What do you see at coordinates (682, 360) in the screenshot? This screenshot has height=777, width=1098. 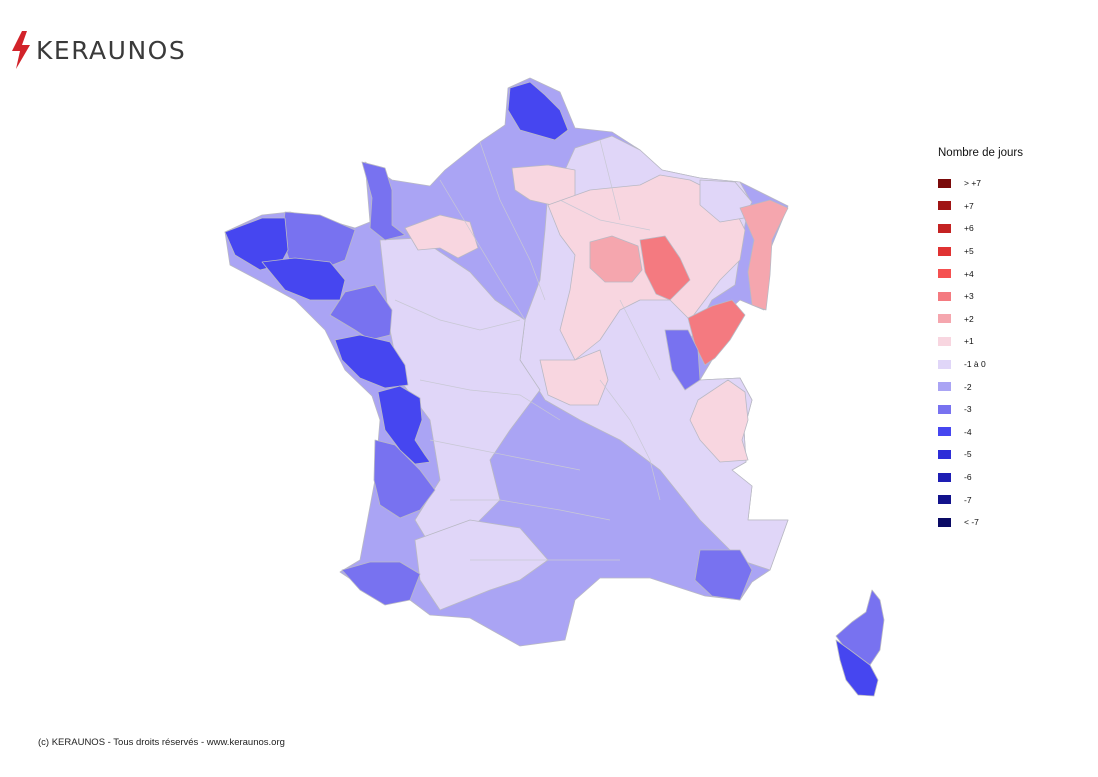 I see `zone-minus3-rhone` at bounding box center [682, 360].